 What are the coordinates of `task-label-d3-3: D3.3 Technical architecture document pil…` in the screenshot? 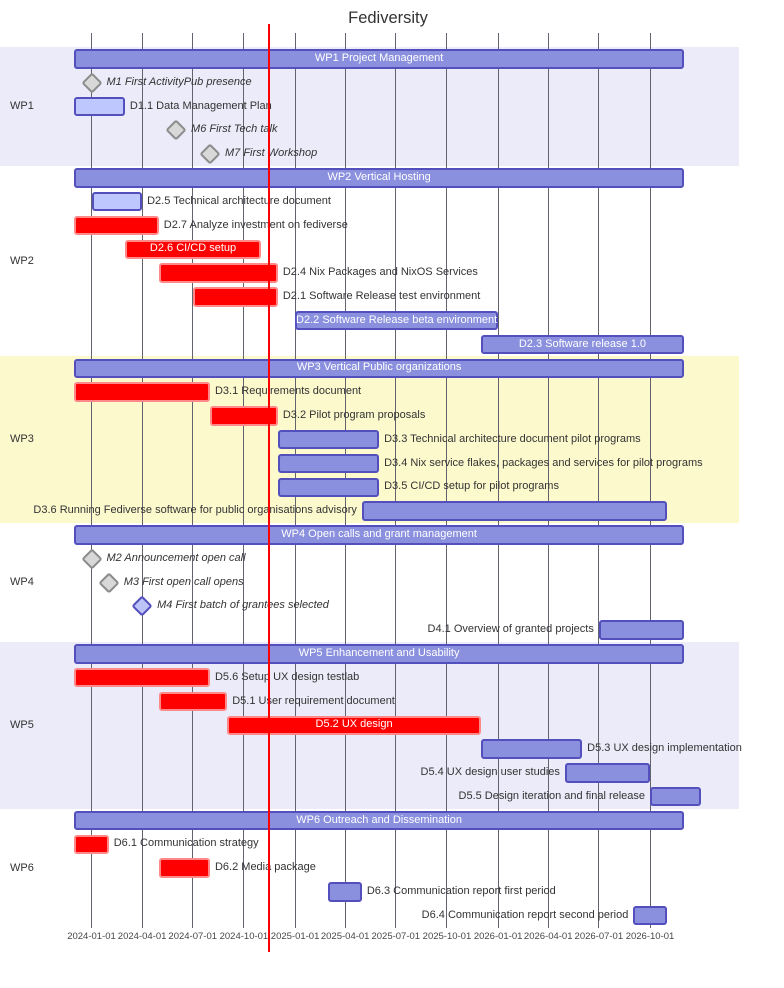 It's located at (512, 438).